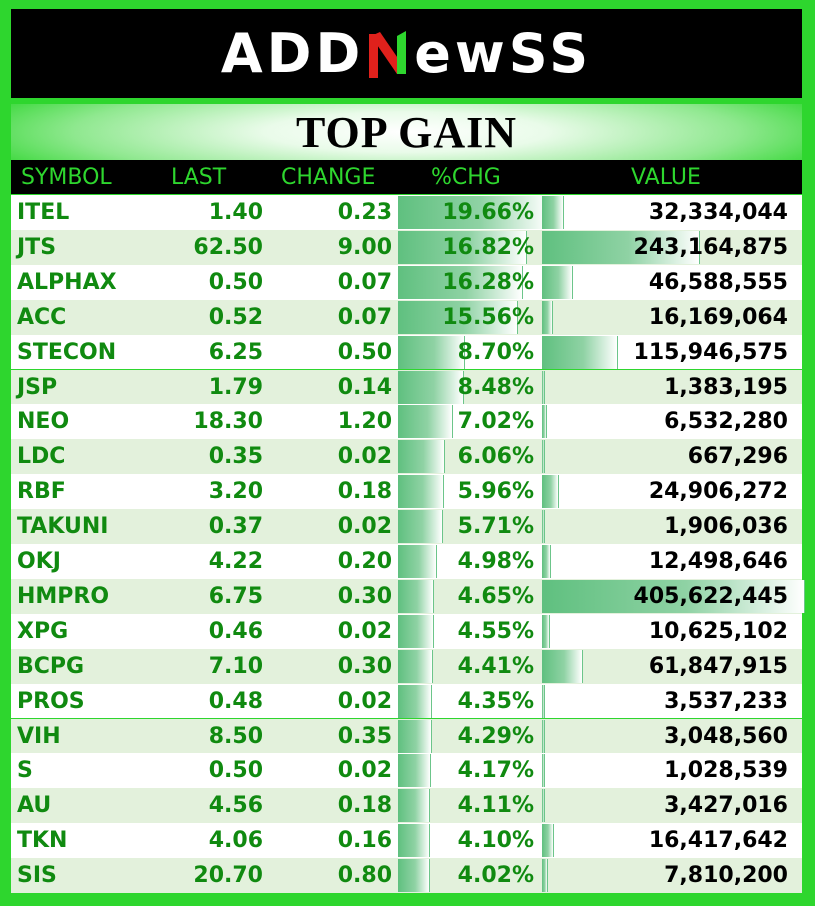  What do you see at coordinates (364, 352) in the screenshot?
I see `change-cell: 0.50` at bounding box center [364, 352].